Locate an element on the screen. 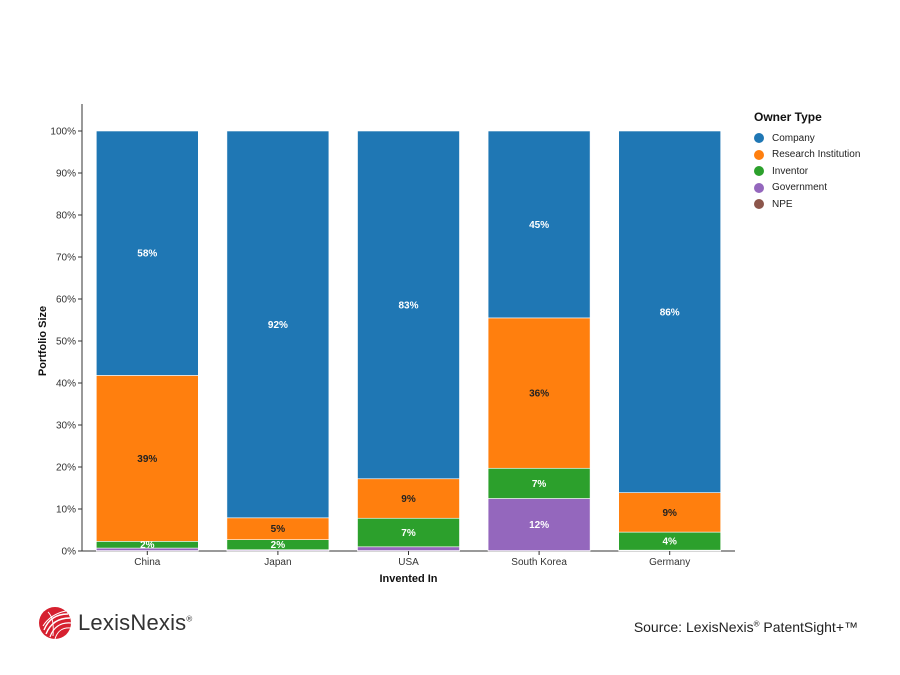 Image resolution: width=900 pixels, height=675 pixels. data-label: 83% is located at coordinates (408, 305).